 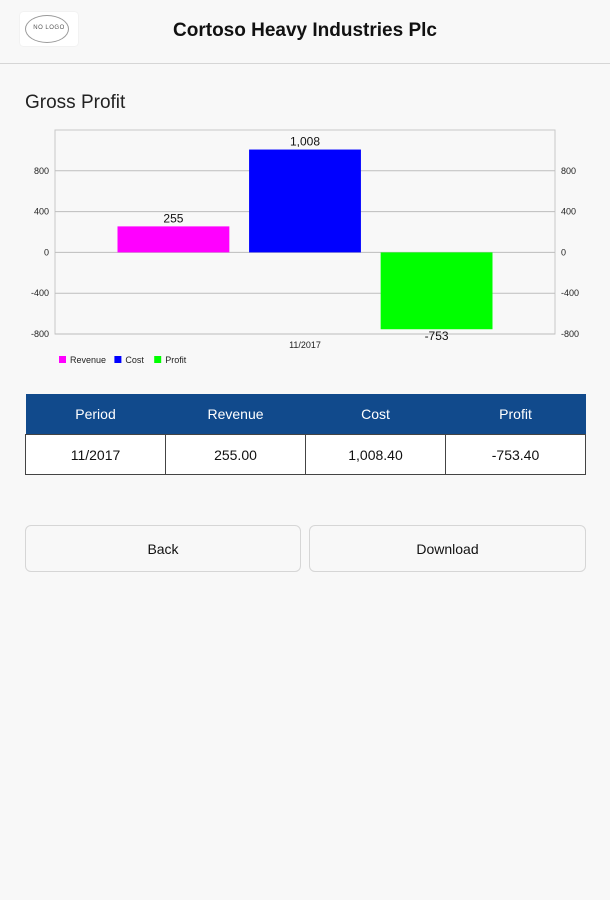 I want to click on data-label-revenue: 255, so click(x=173, y=218).